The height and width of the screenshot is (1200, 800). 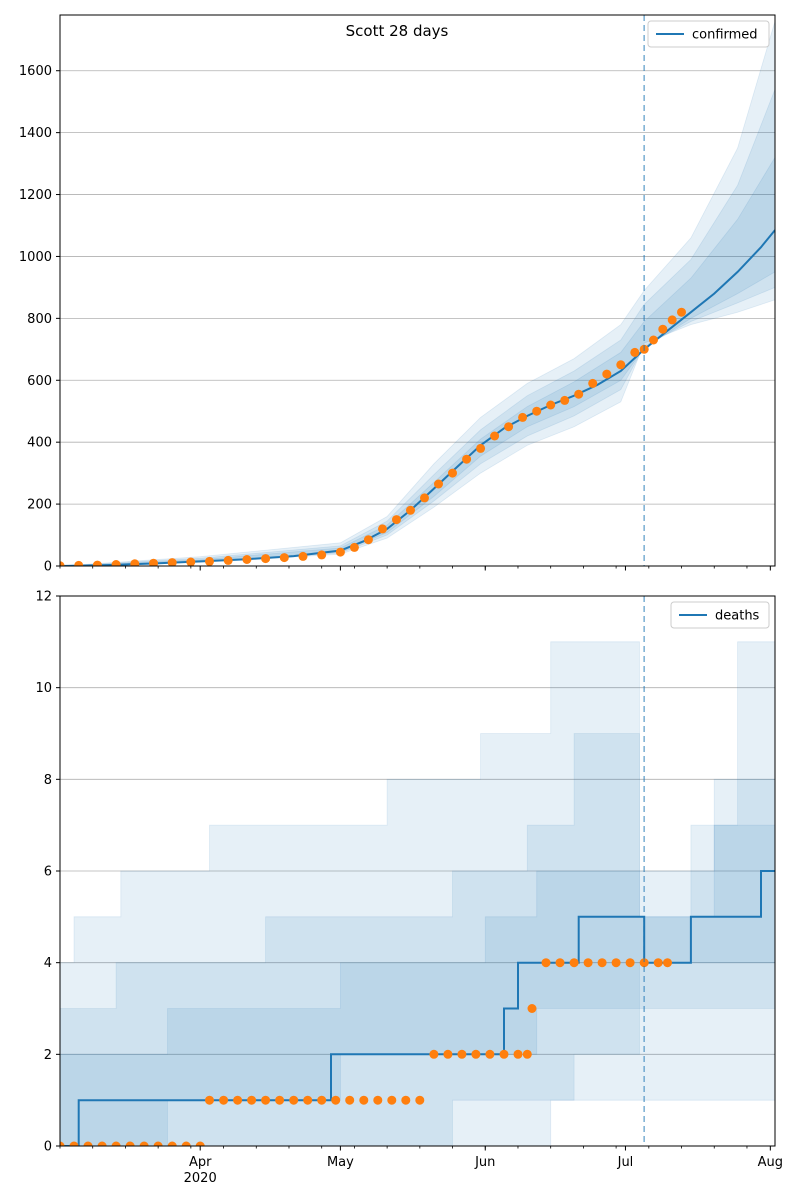 What do you see at coordinates (737, 616) in the screenshot?
I see `legend-label: deaths` at bounding box center [737, 616].